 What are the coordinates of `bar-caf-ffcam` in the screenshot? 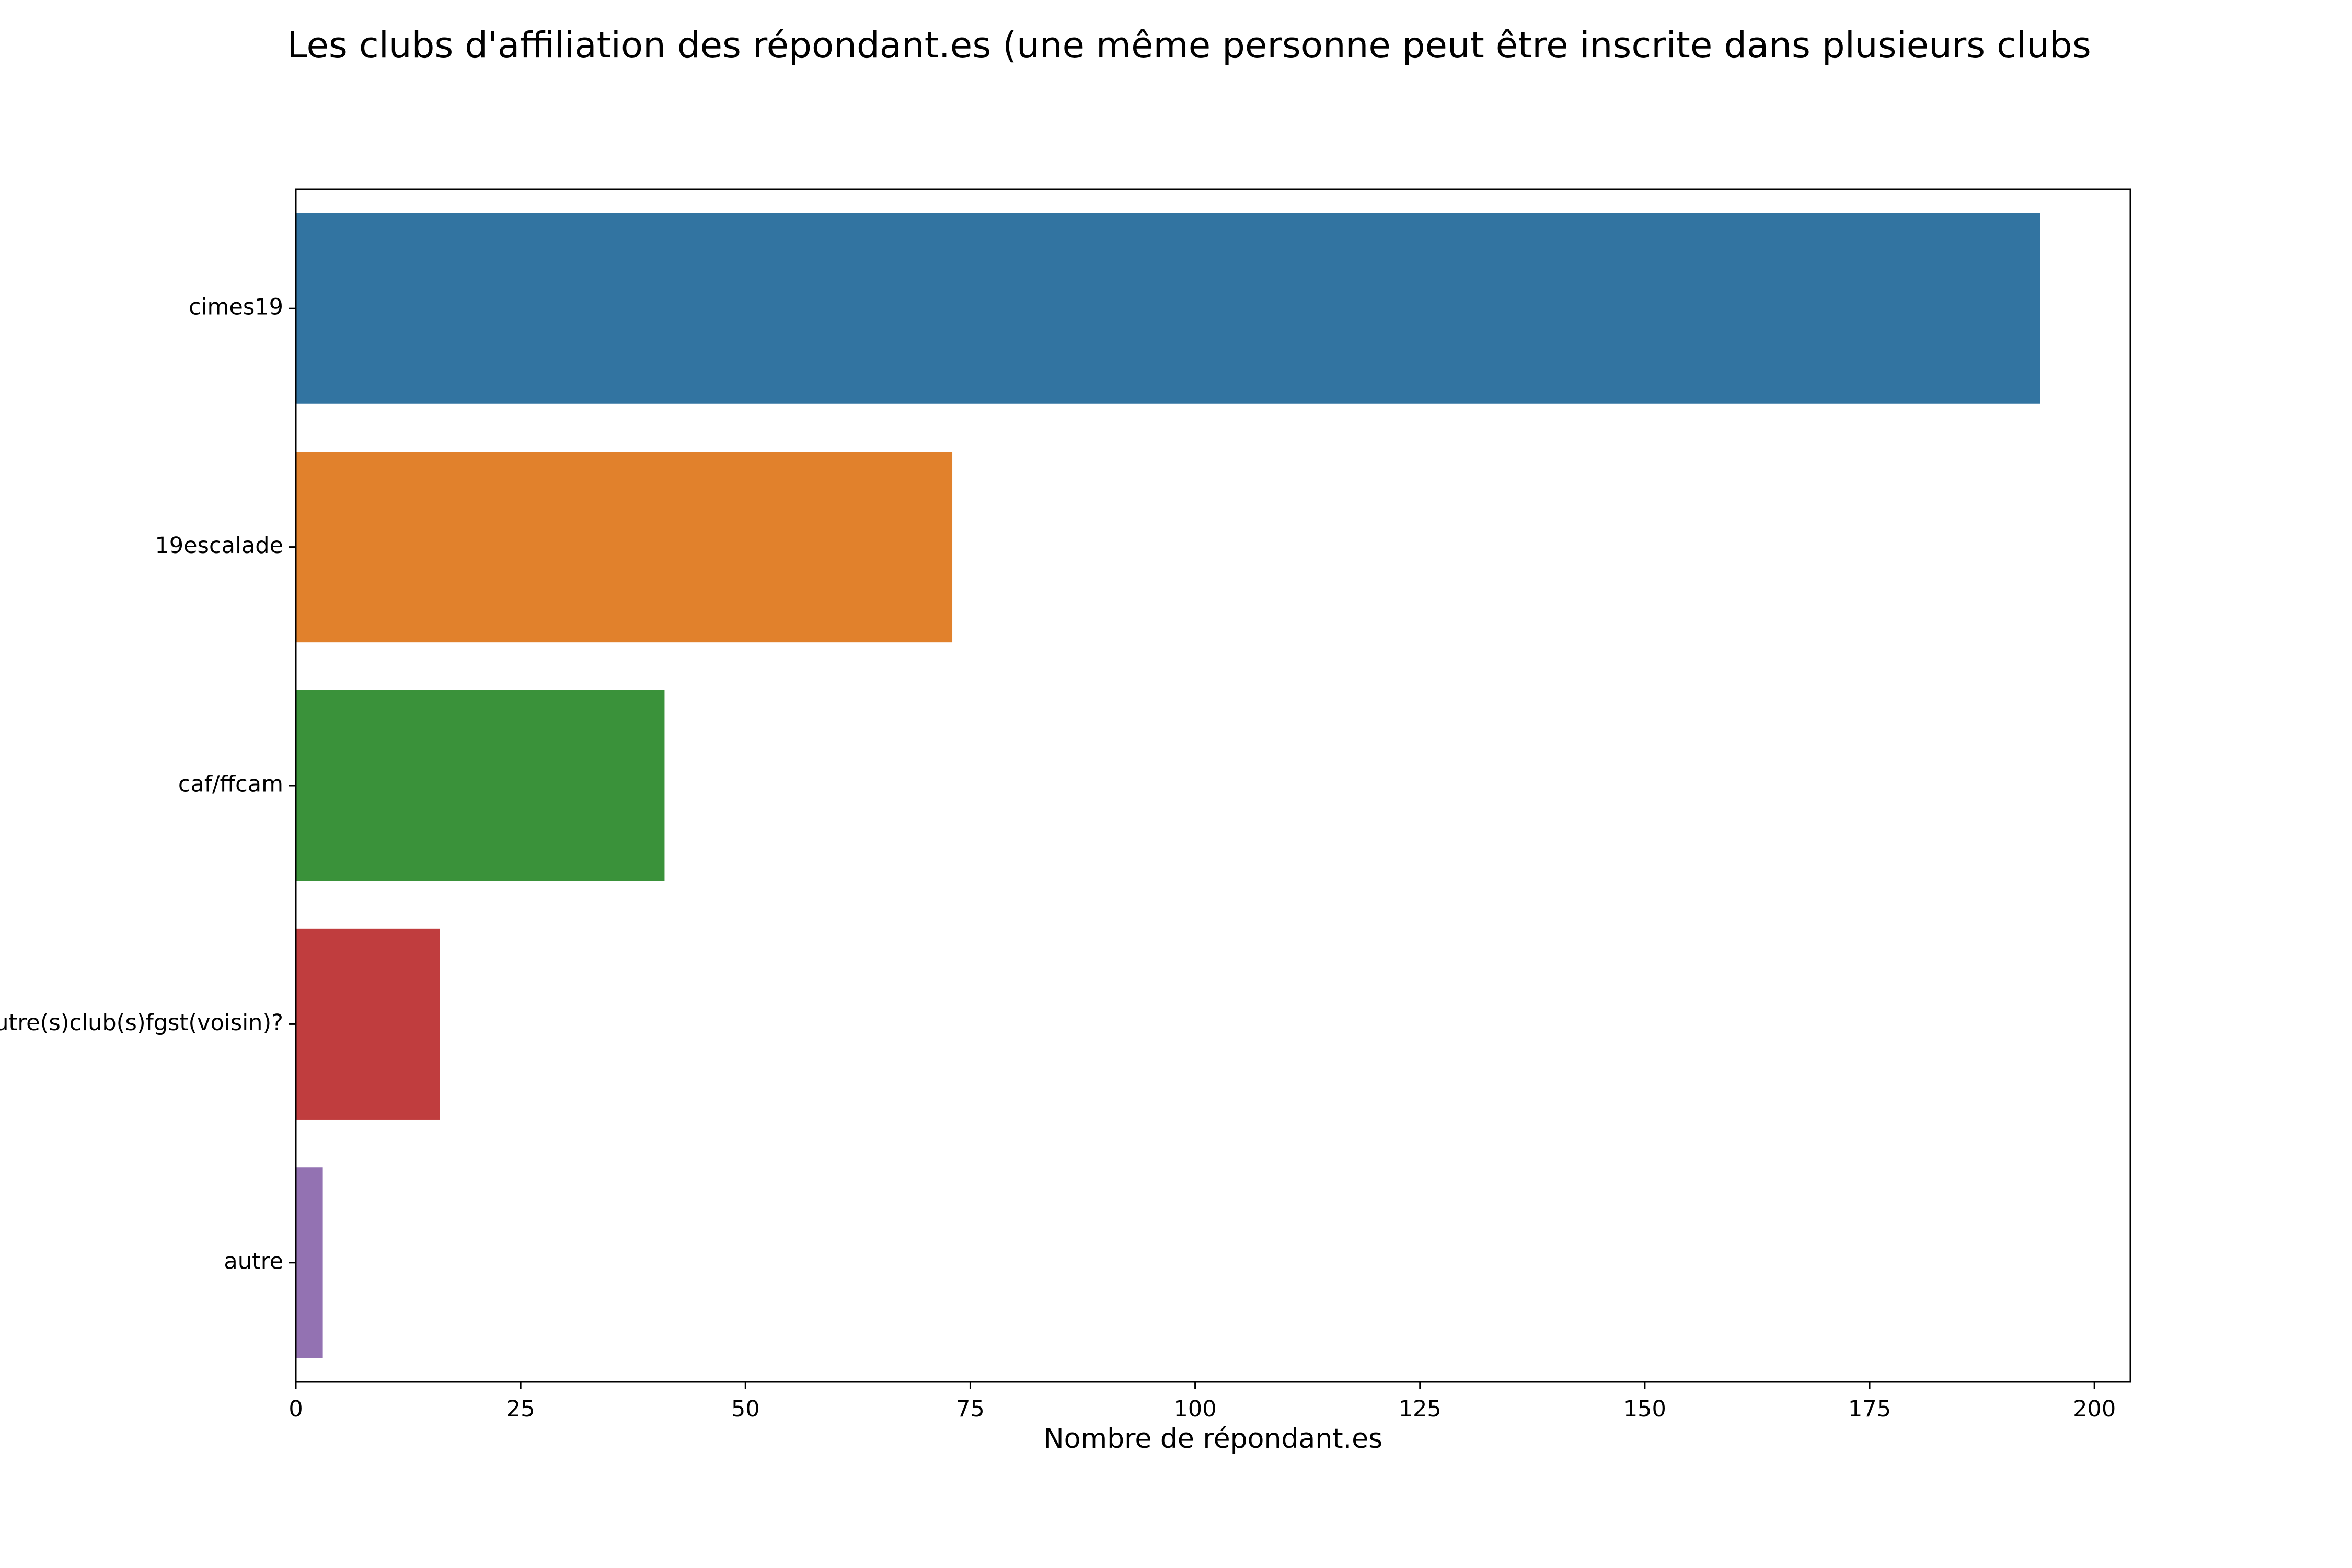 It's located at (480, 785).